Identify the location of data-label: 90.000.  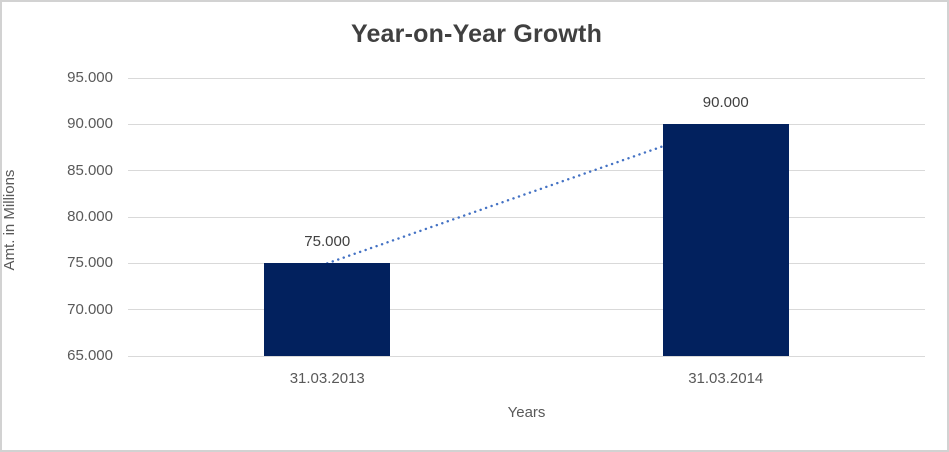
(725, 103).